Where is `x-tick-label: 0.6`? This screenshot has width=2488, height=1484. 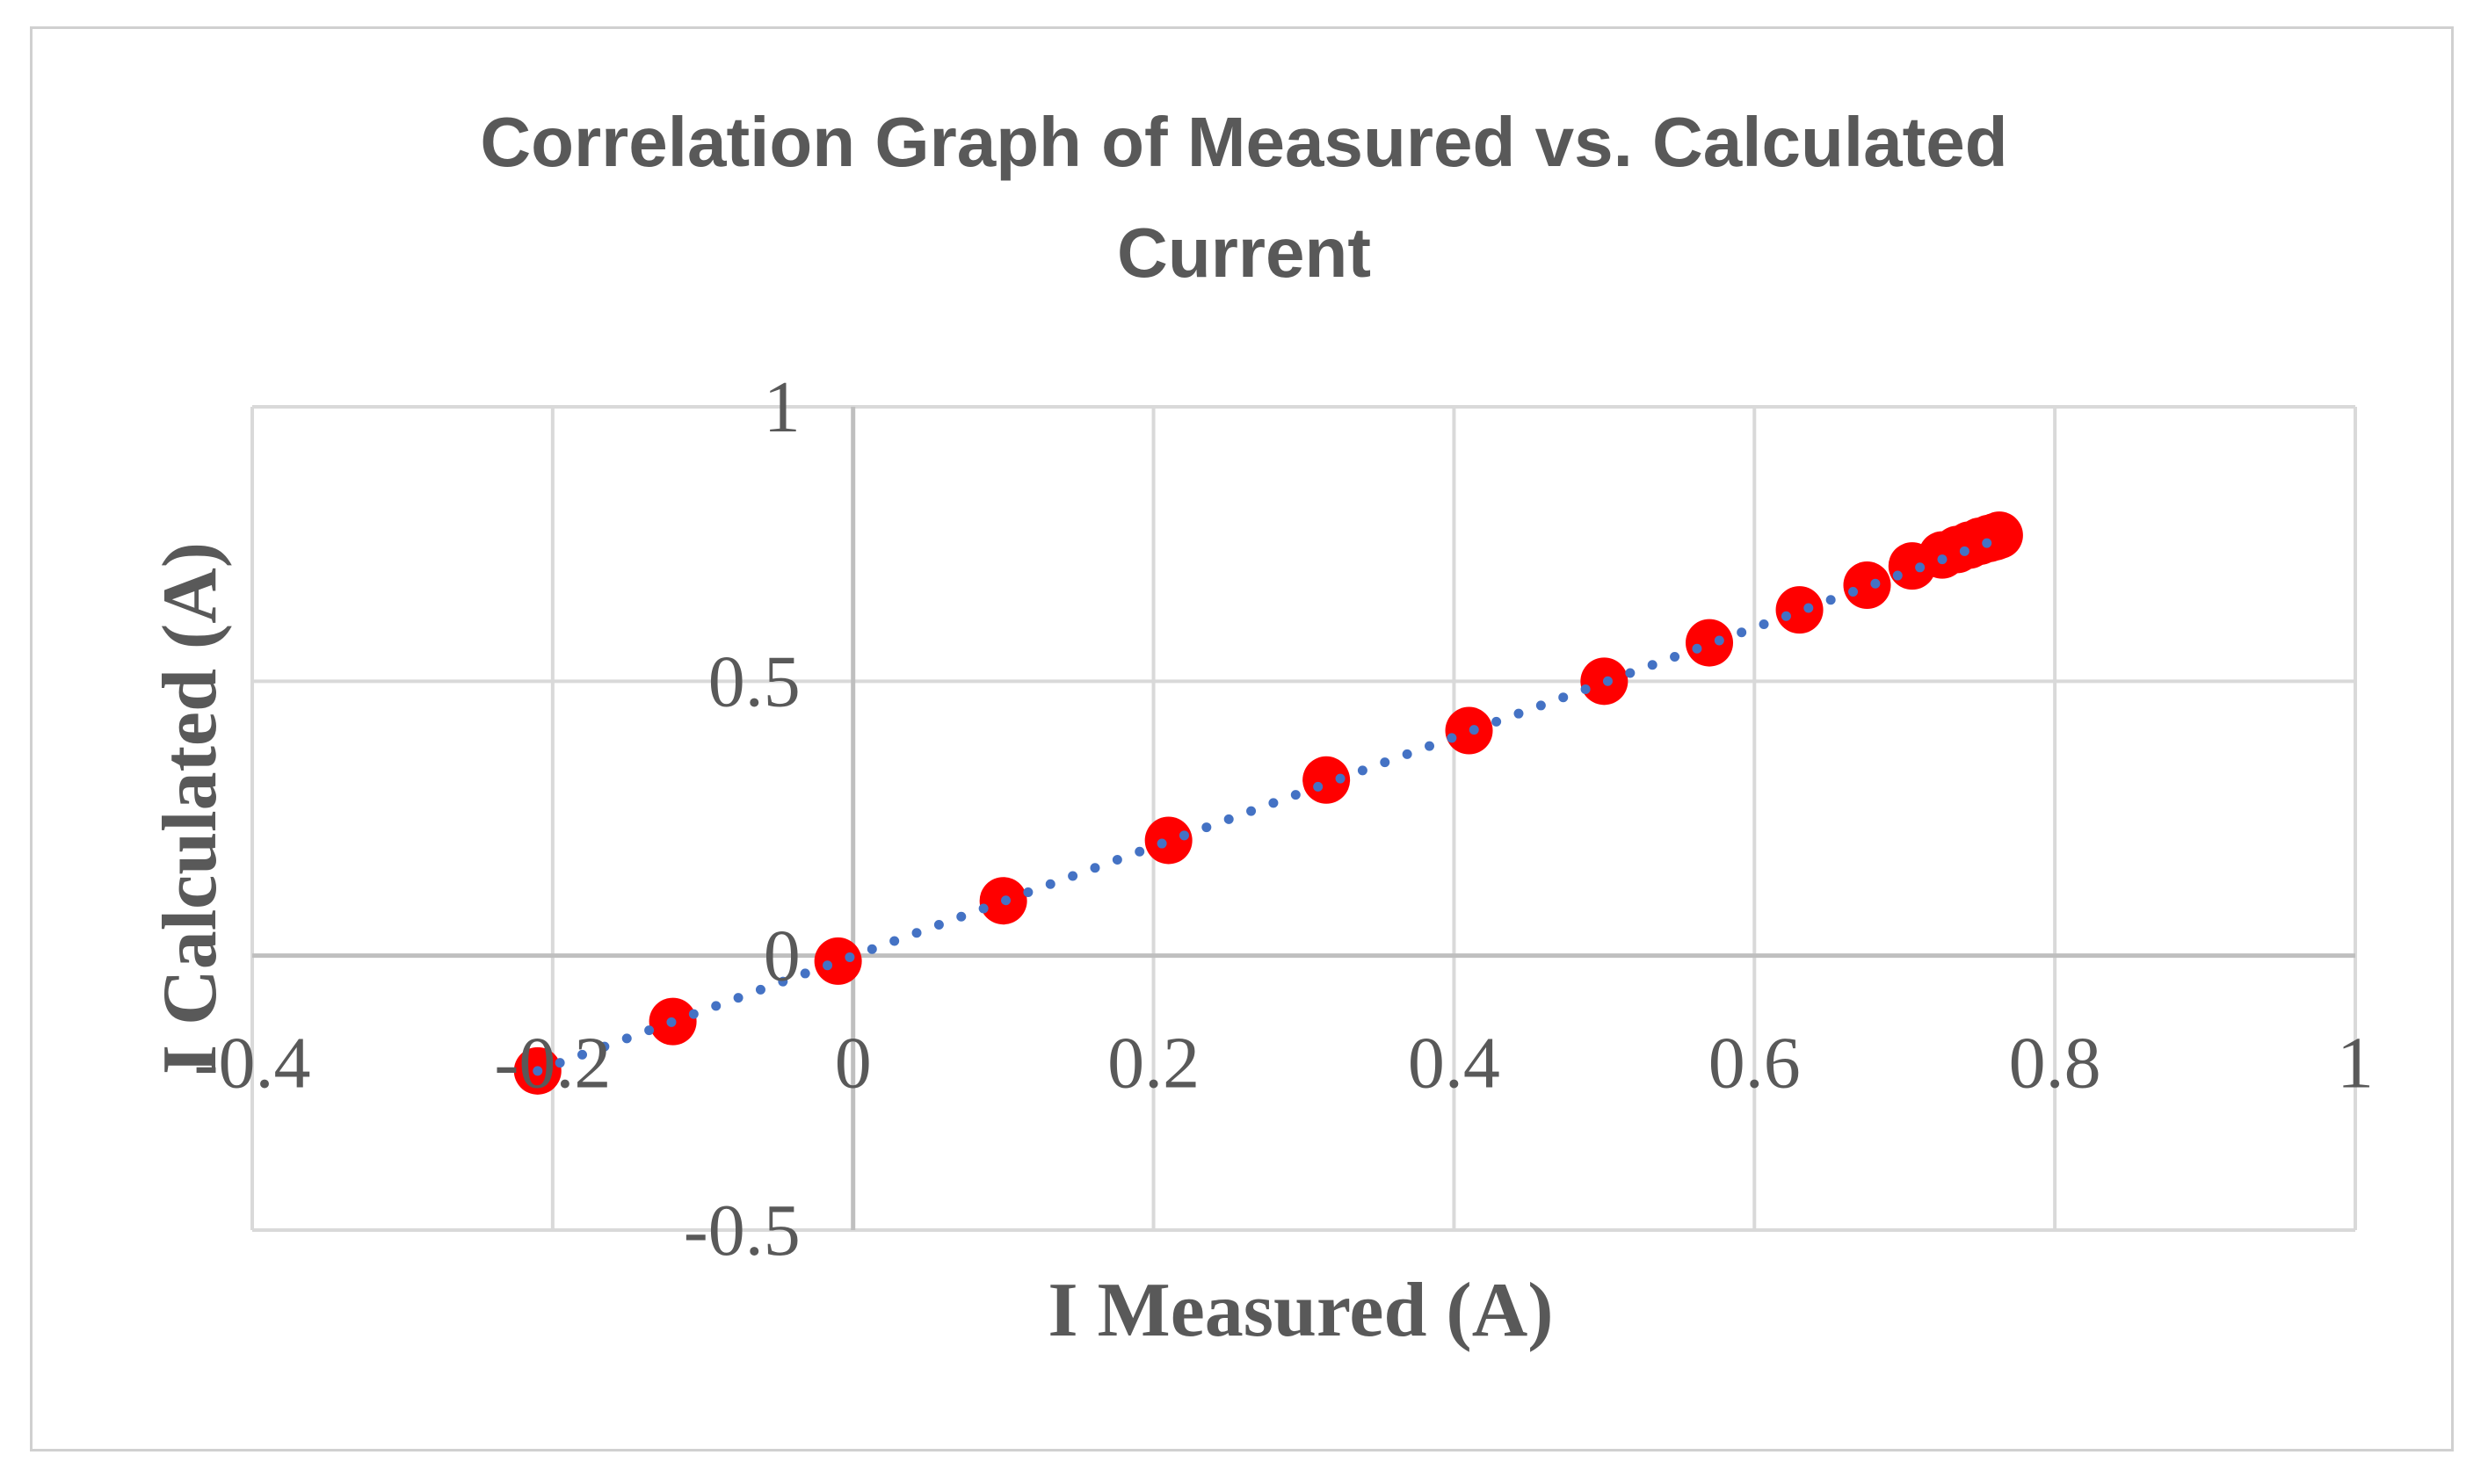 x-tick-label: 0.6 is located at coordinates (1755, 1064).